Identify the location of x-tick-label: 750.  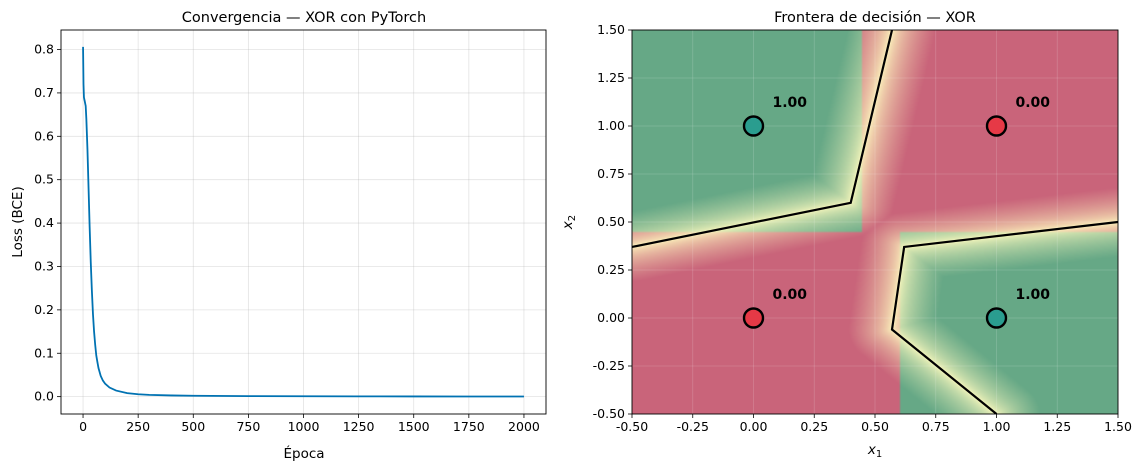
(248, 426).